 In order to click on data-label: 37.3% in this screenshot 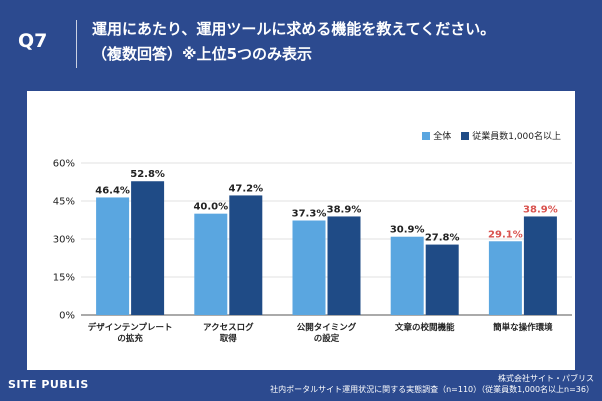, I will do `click(309, 214)`.